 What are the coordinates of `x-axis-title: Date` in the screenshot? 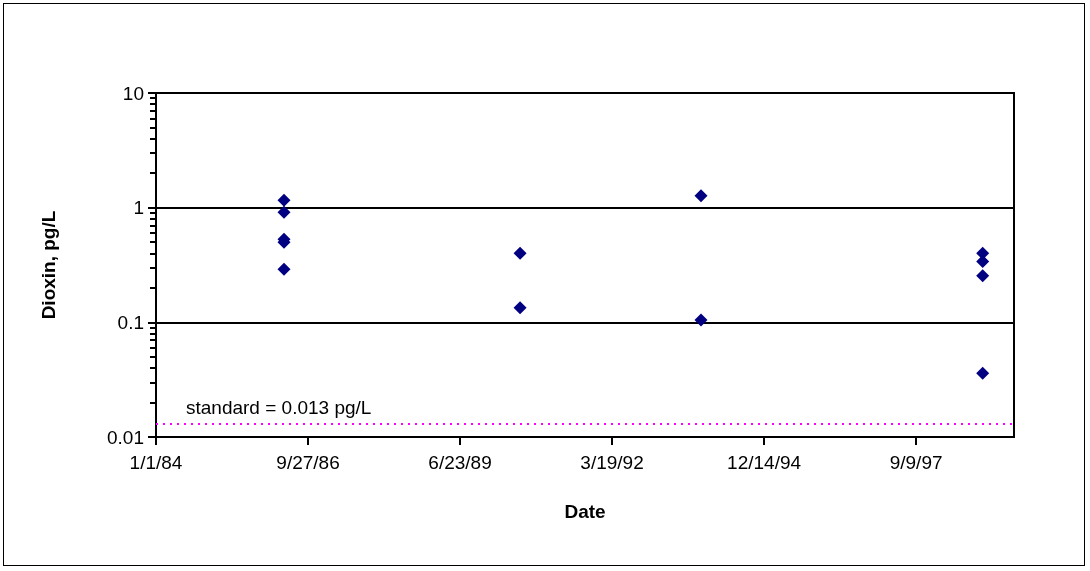 It's located at (585, 511).